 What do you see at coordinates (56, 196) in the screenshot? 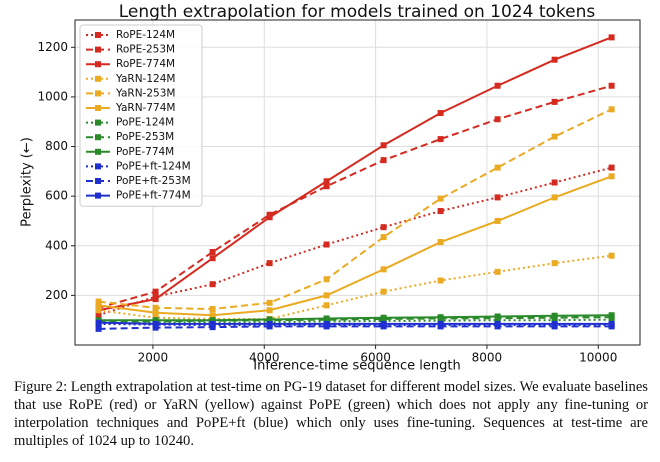
I see `y-tick-label: 600` at bounding box center [56, 196].